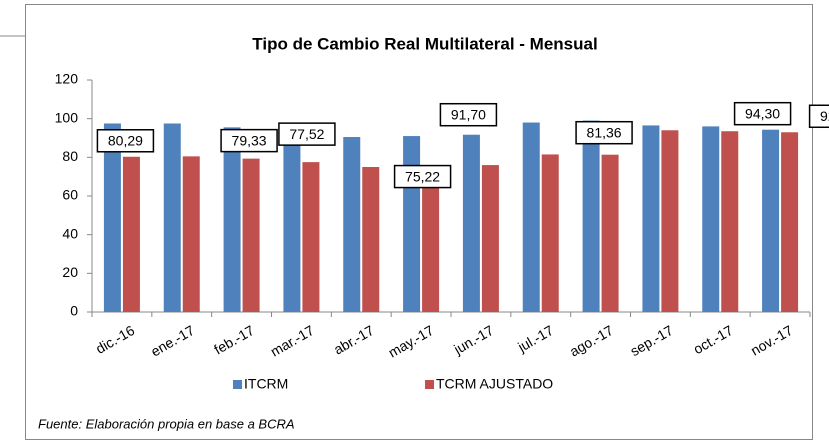 Image resolution: width=829 pixels, height=444 pixels. I want to click on value-label: 94,30, so click(762, 113).